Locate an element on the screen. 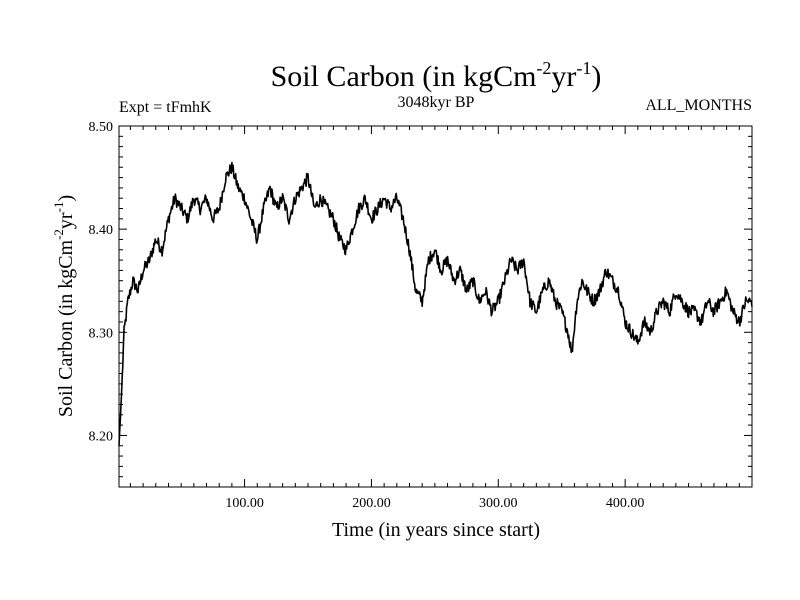  y-tick-label: 8.50 is located at coordinates (101, 127).